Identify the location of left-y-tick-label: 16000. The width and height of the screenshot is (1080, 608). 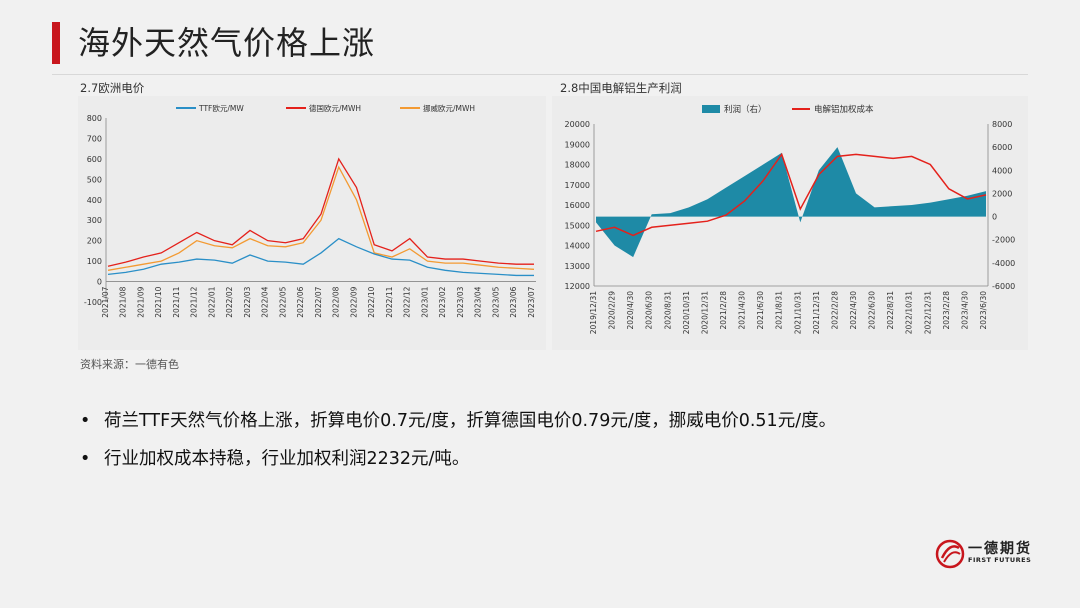
(577, 205).